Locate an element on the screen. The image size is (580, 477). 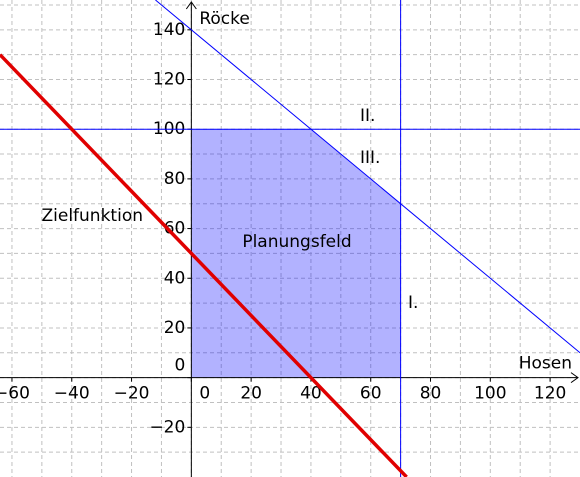
y-tick-label: 20 is located at coordinates (175, 328).